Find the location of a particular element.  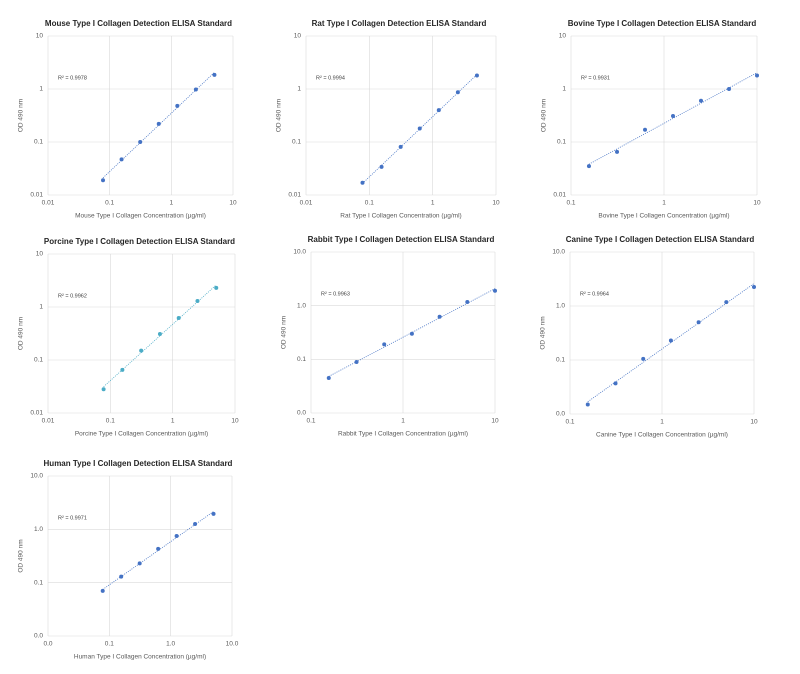

trendline is located at coordinates (671, 343).